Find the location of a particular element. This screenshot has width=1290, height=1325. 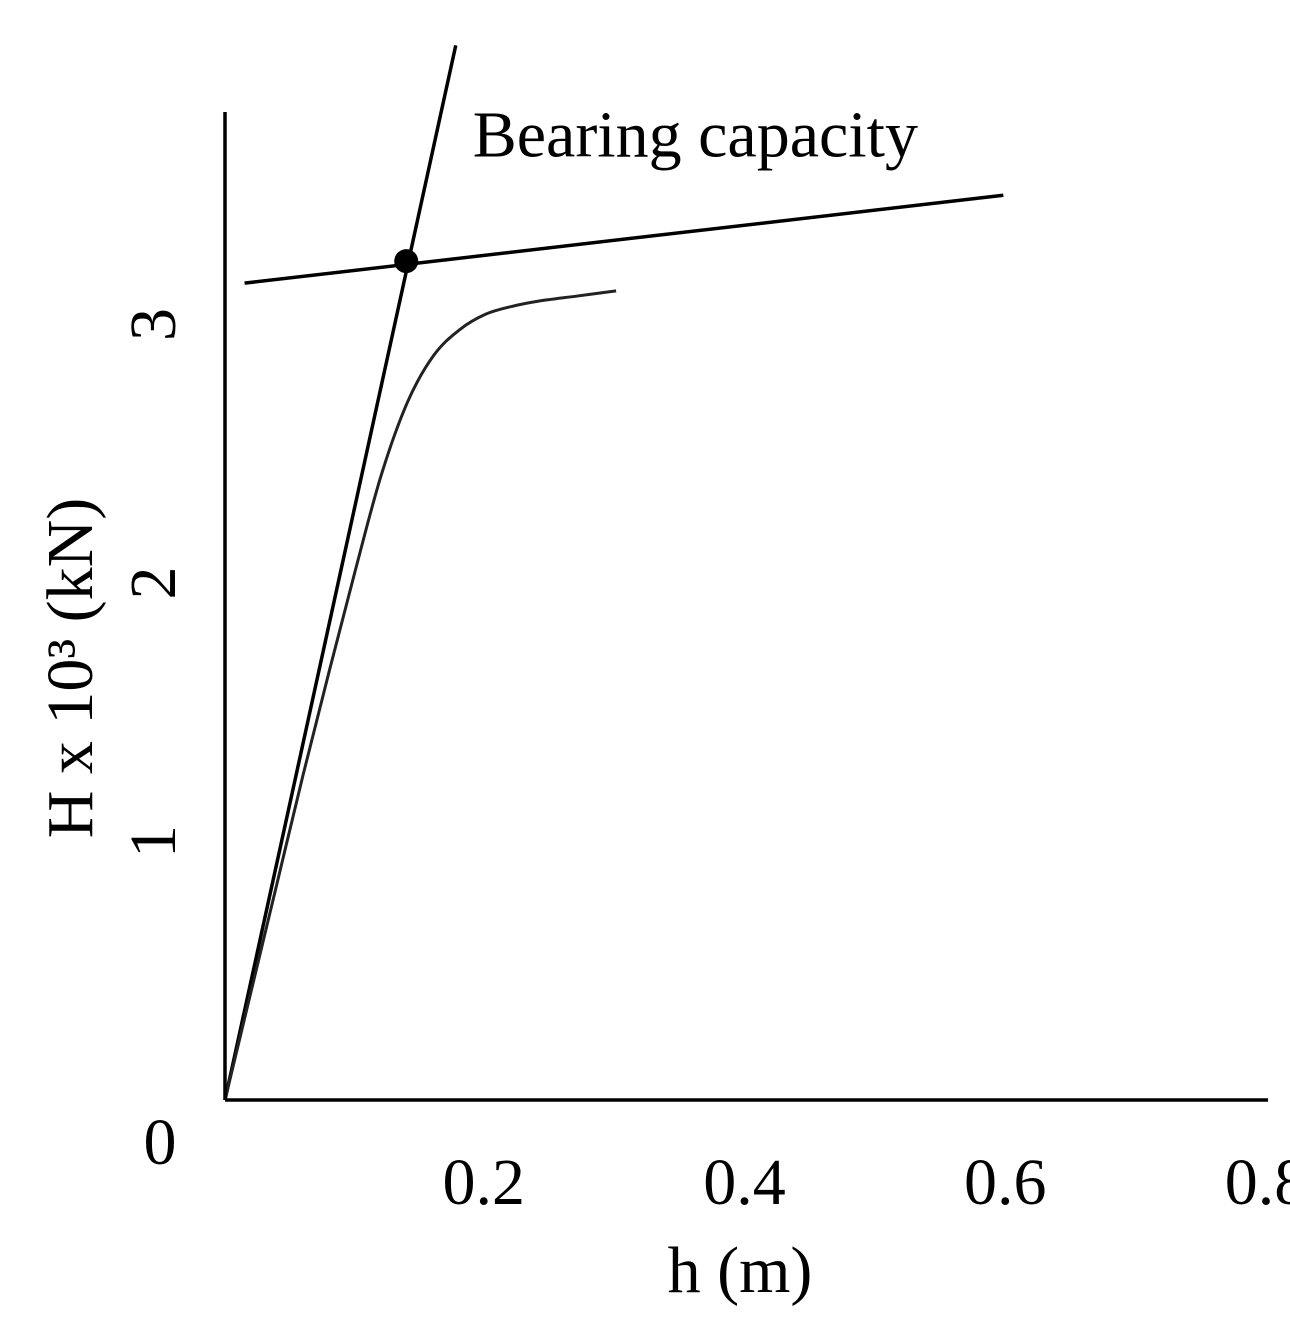

bearing-capacity-annotation: Bearing capacity is located at coordinates (695, 134).